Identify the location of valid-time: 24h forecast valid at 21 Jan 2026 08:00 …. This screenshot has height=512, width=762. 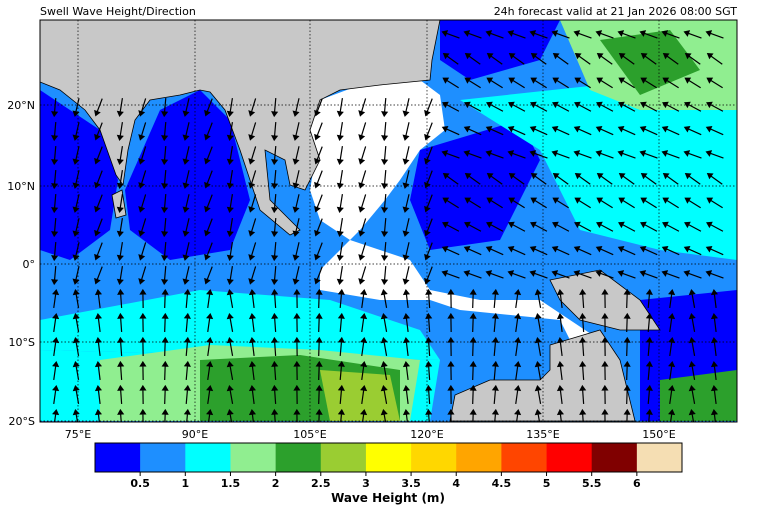
(616, 11).